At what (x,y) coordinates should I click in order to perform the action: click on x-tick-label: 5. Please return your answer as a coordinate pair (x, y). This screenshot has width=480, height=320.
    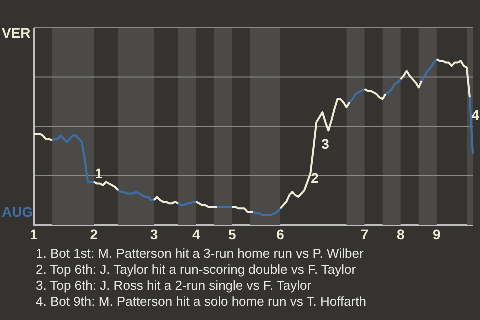
    Looking at the image, I should click on (232, 234).